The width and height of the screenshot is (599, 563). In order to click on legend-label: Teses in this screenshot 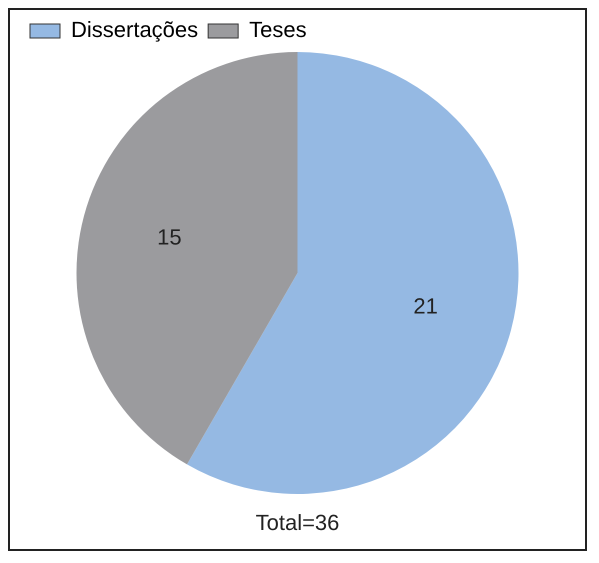, I will do `click(278, 29)`.